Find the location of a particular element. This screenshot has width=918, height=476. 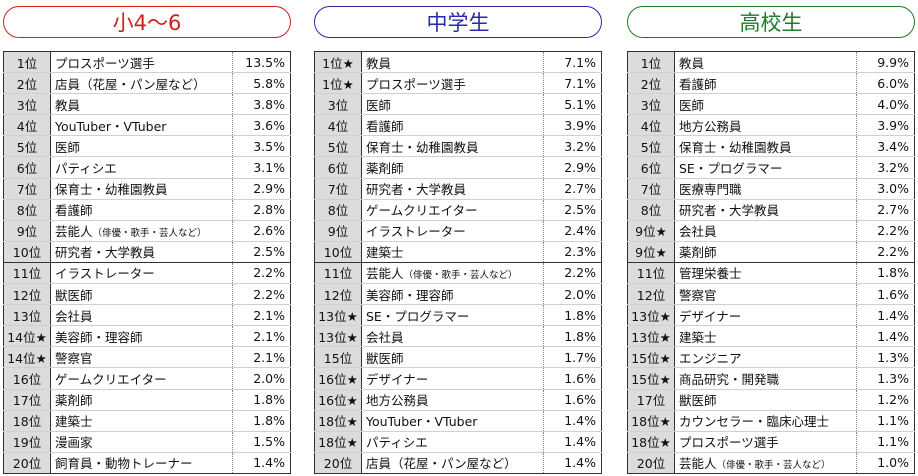

table-row: 3位 医師 4.0% is located at coordinates (771, 104).